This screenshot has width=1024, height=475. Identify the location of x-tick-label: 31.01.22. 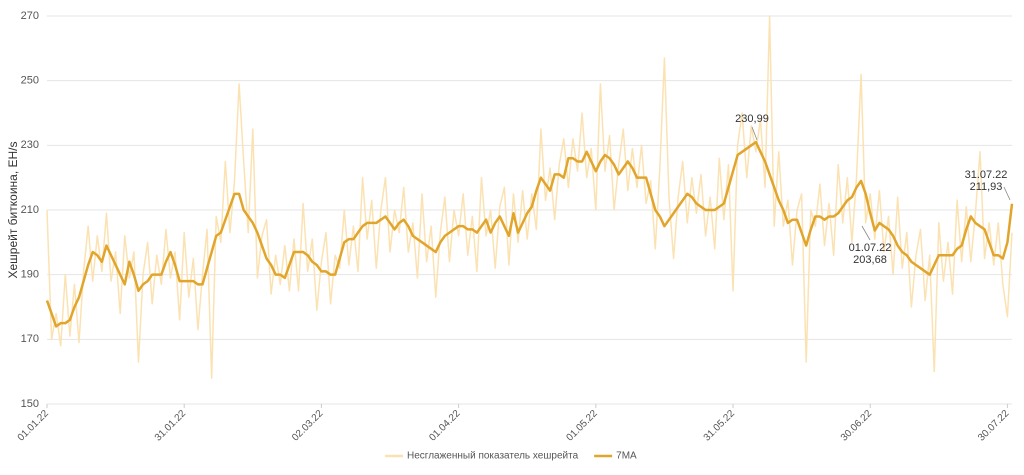
(171, 426).